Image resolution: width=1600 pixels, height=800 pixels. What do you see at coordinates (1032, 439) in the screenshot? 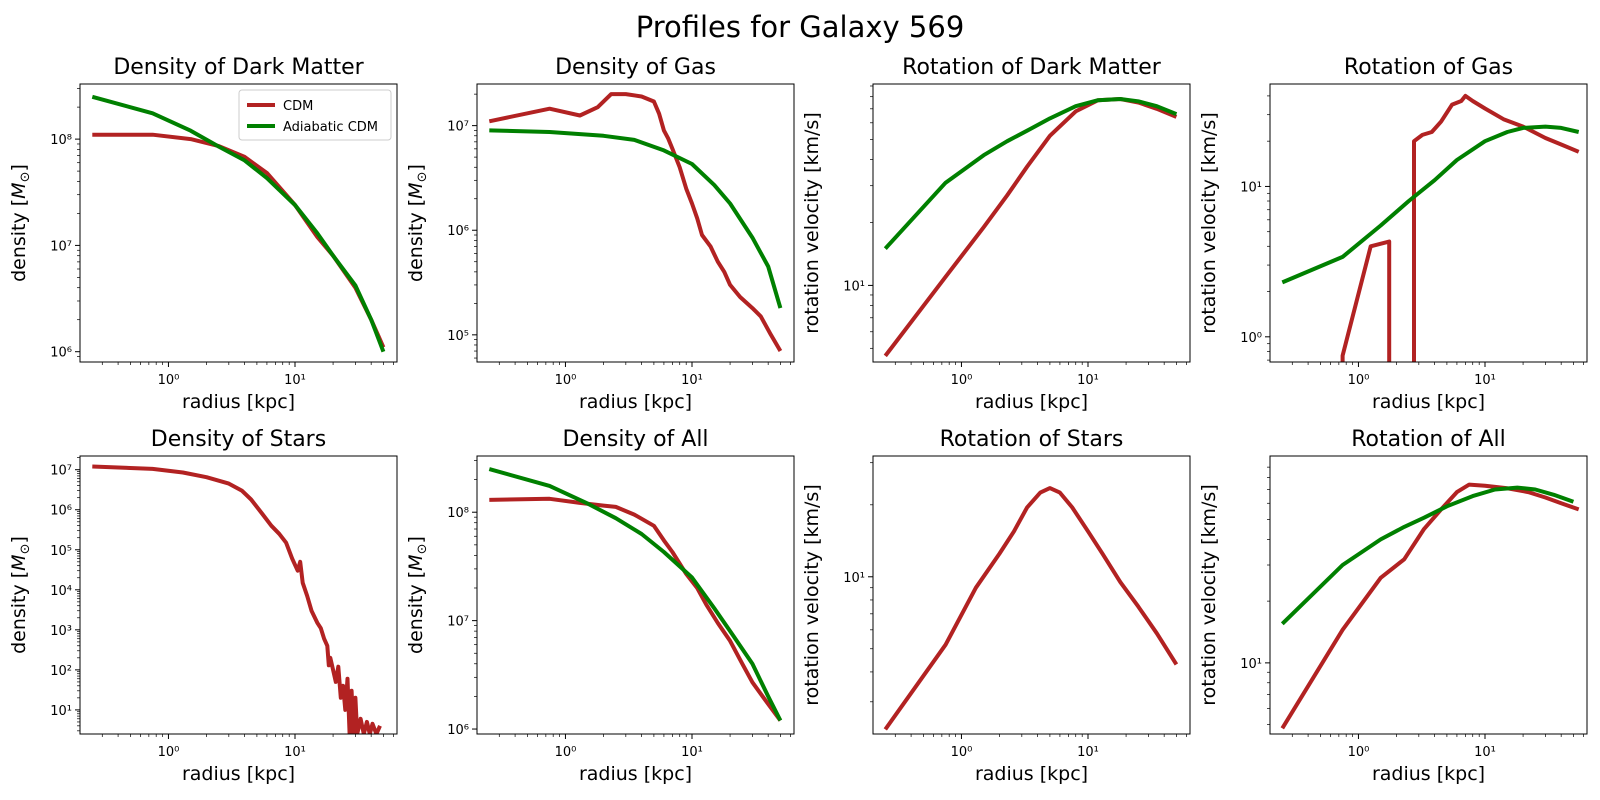
I see `panel-title: Rotation of Stars` at bounding box center [1032, 439].